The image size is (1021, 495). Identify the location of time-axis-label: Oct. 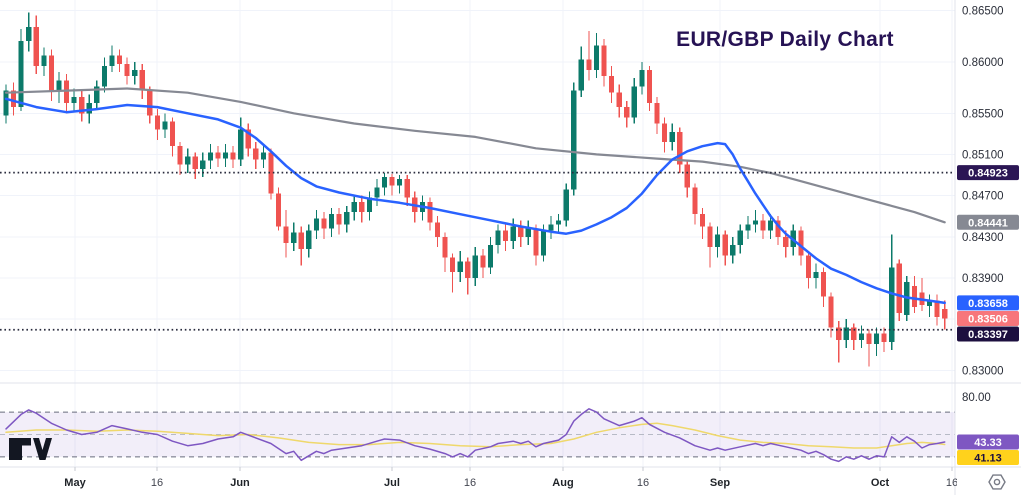
(880, 483).